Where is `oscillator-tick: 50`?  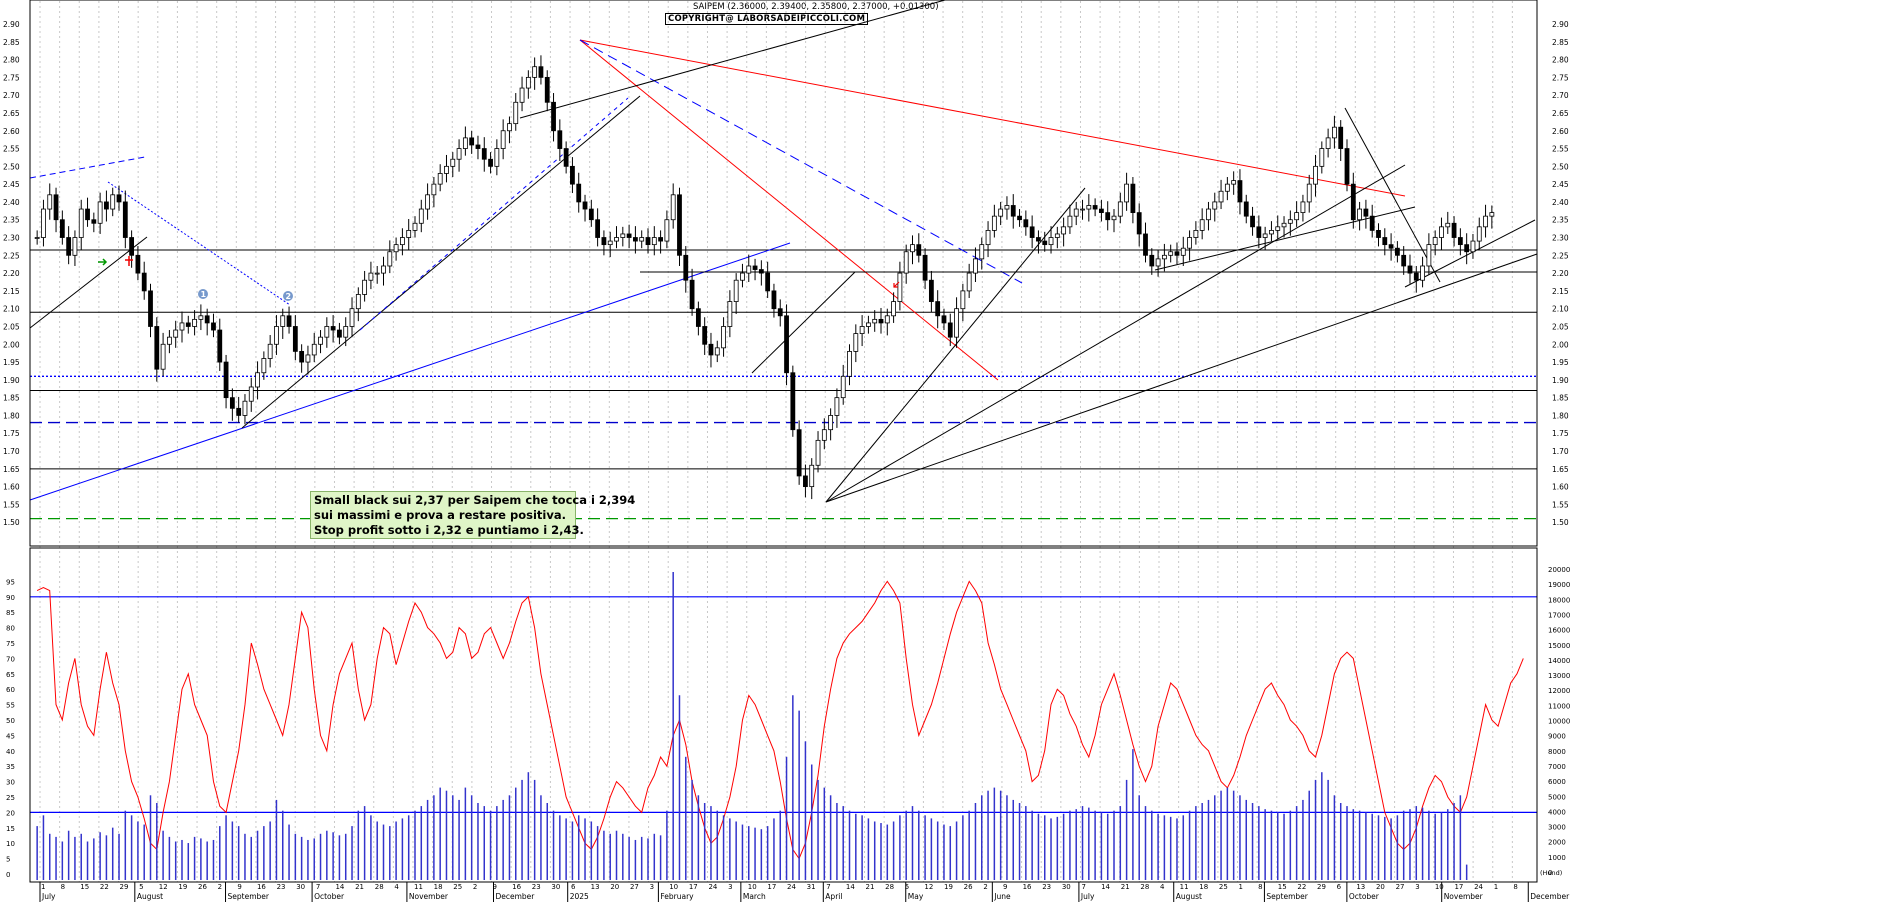
oscillator-tick: 50 is located at coordinates (10, 721).